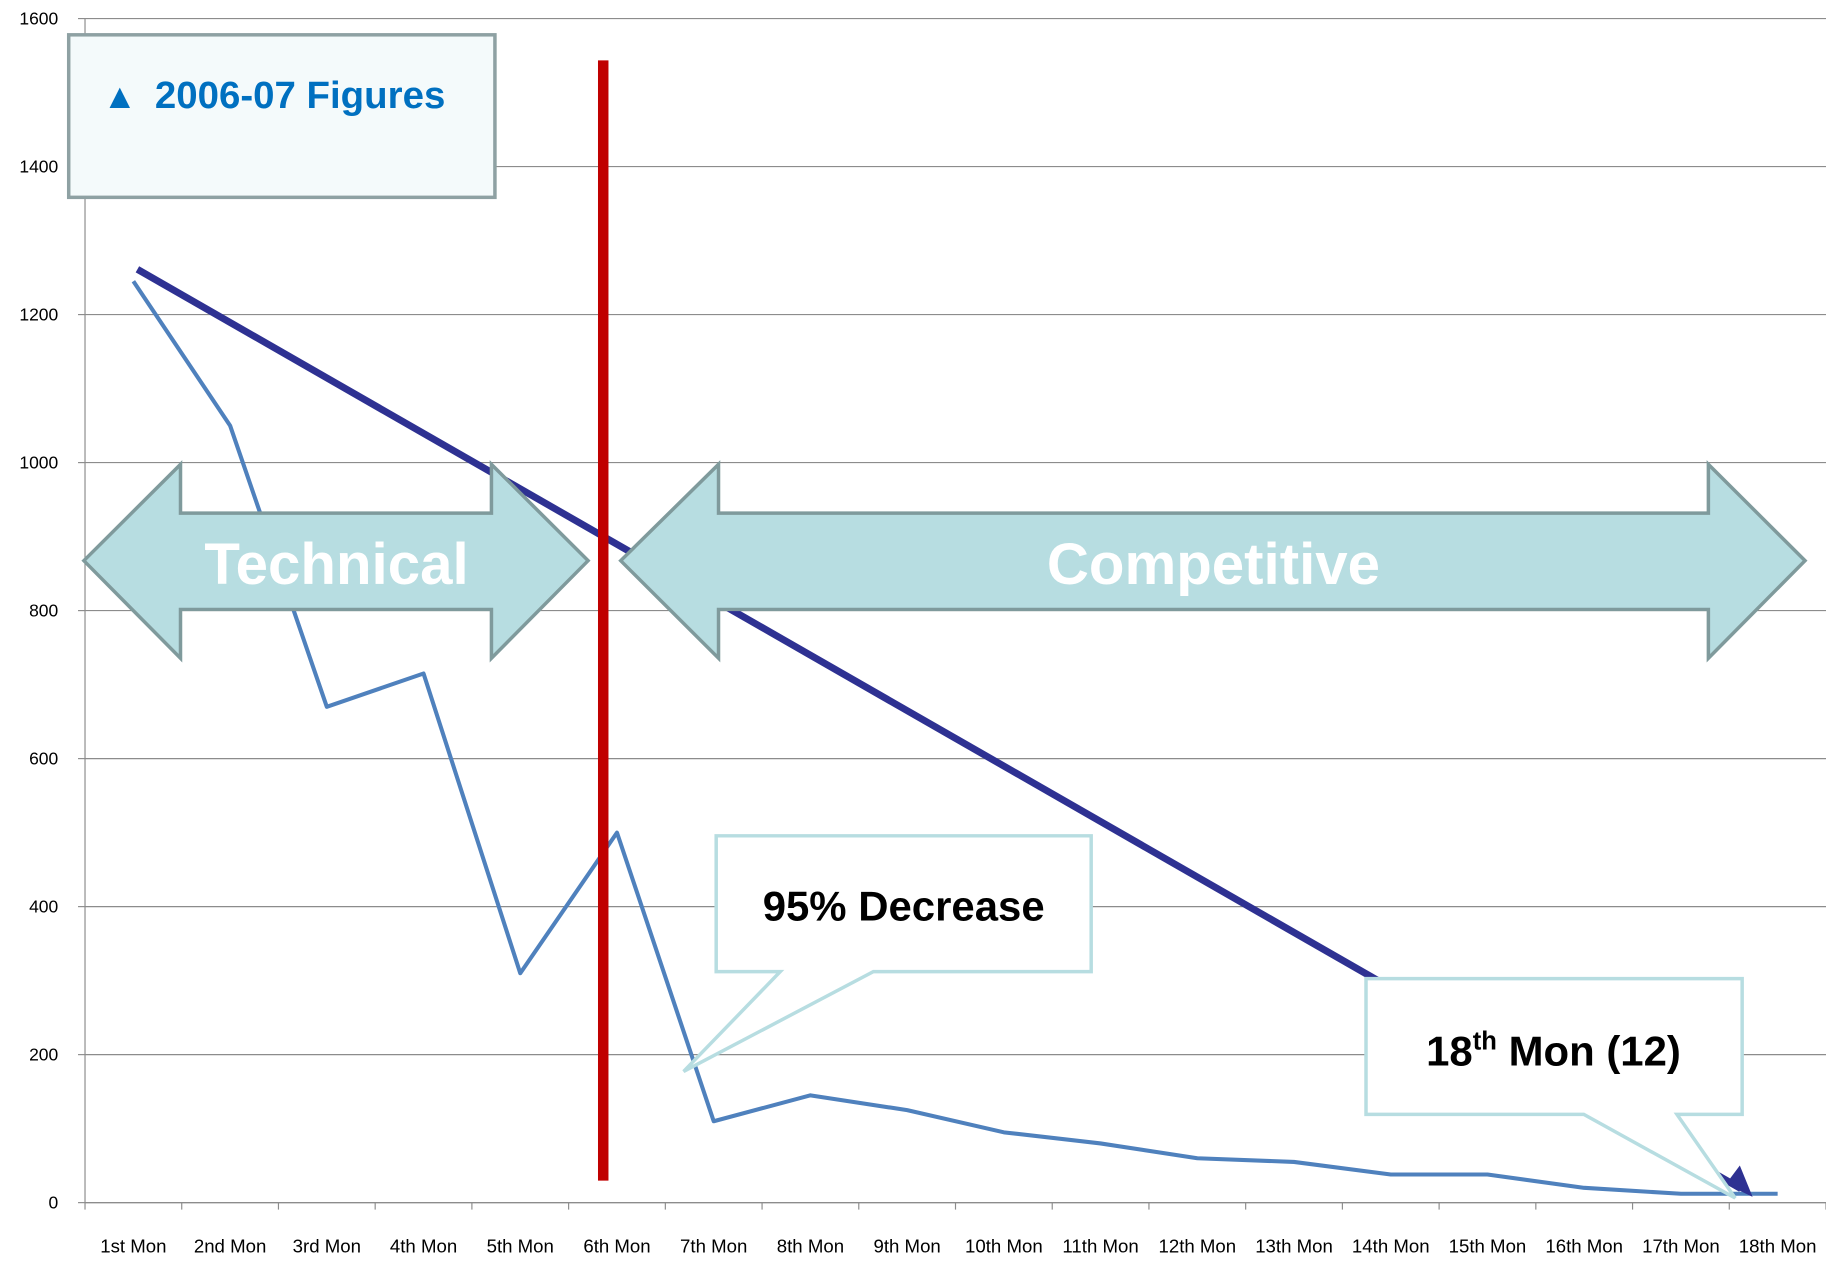 This screenshot has height=1263, width=1826. Describe the element at coordinates (1449, 1051) in the screenshot. I see `callout-part: 18` at that location.